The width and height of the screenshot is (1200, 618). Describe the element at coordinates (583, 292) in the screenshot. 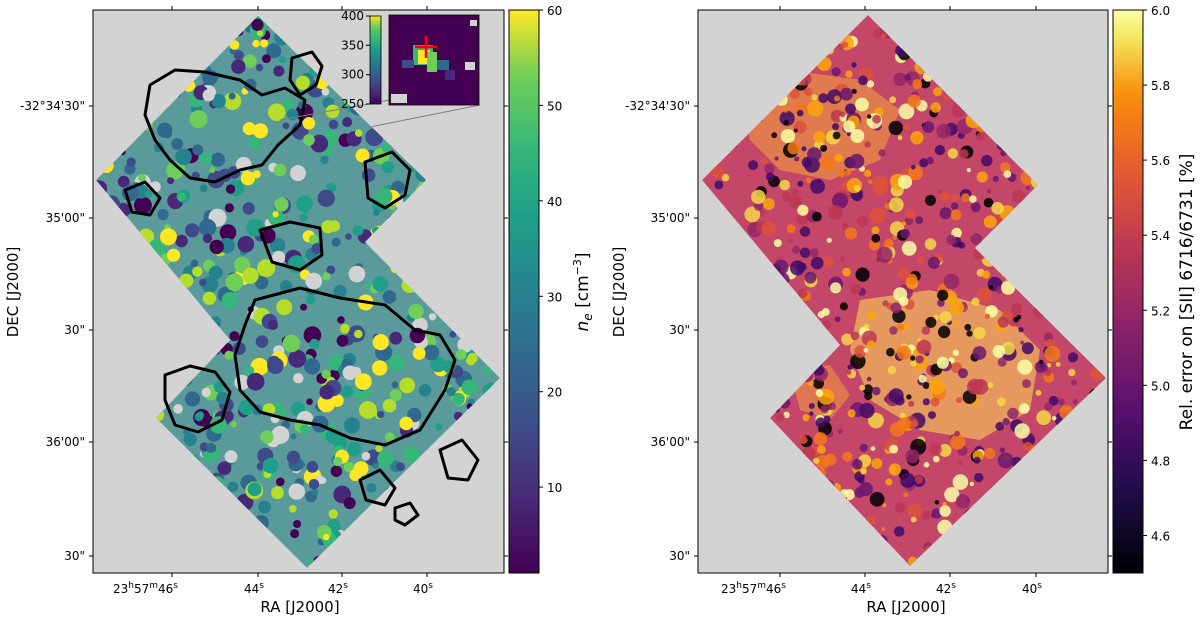

I see `left-colorbar-label: ne [cm−3]` at that location.